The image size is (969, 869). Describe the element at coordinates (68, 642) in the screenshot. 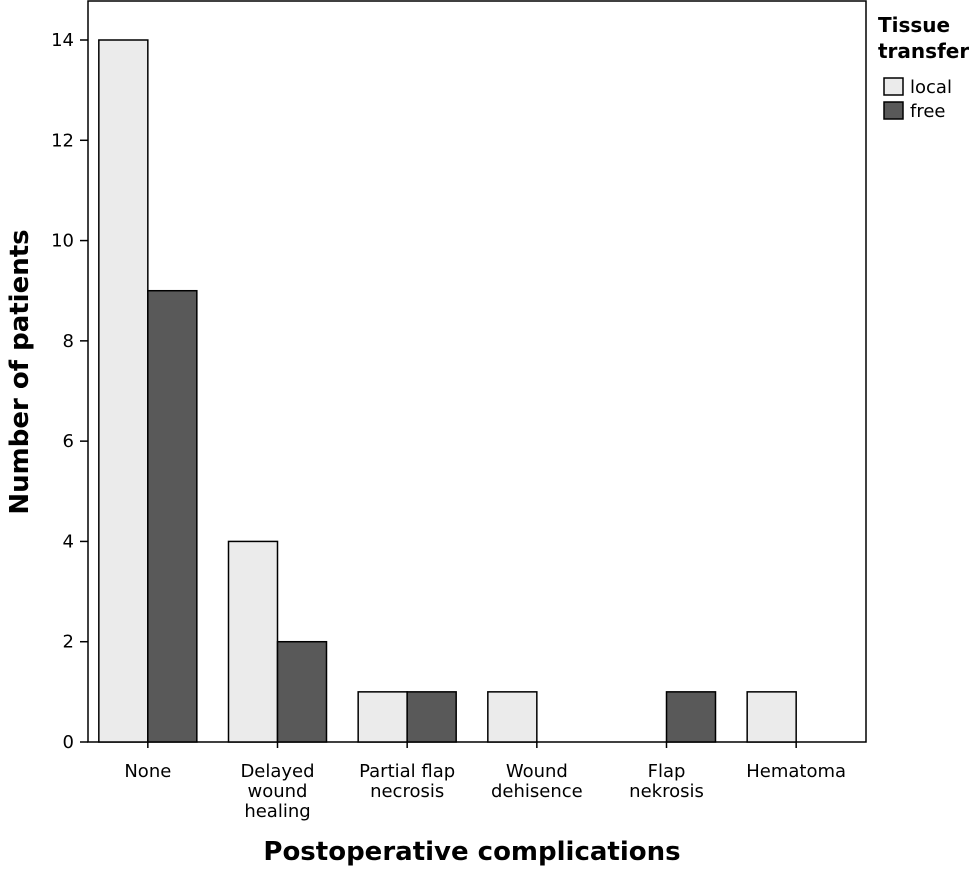

I see `y-tick-label: 2` at that location.